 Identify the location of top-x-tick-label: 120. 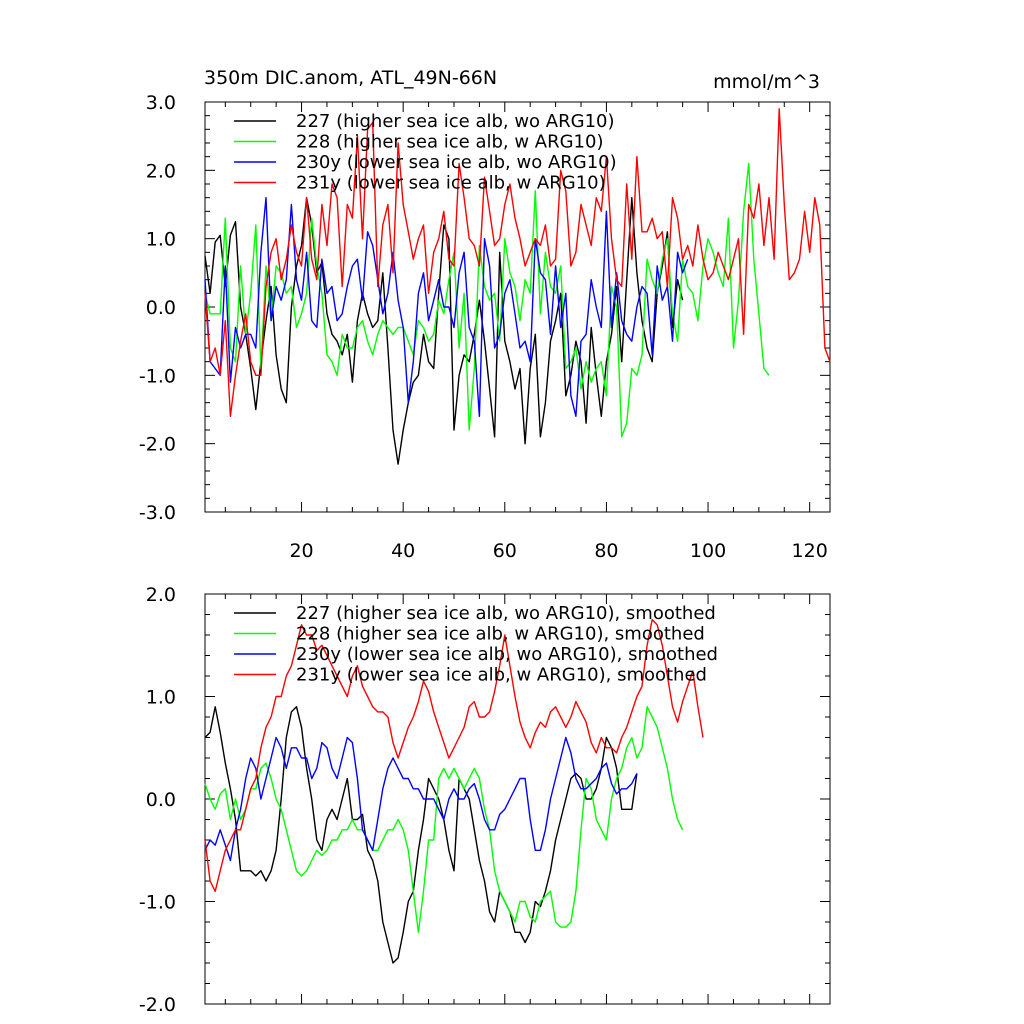
(810, 551).